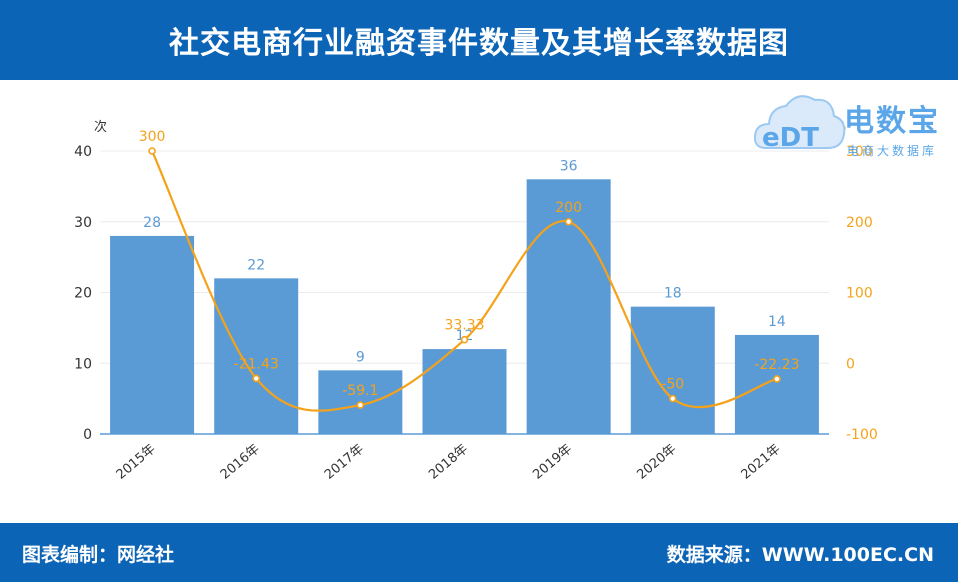  What do you see at coordinates (152, 137) in the screenshot?
I see `line-value-label: 300` at bounding box center [152, 137].